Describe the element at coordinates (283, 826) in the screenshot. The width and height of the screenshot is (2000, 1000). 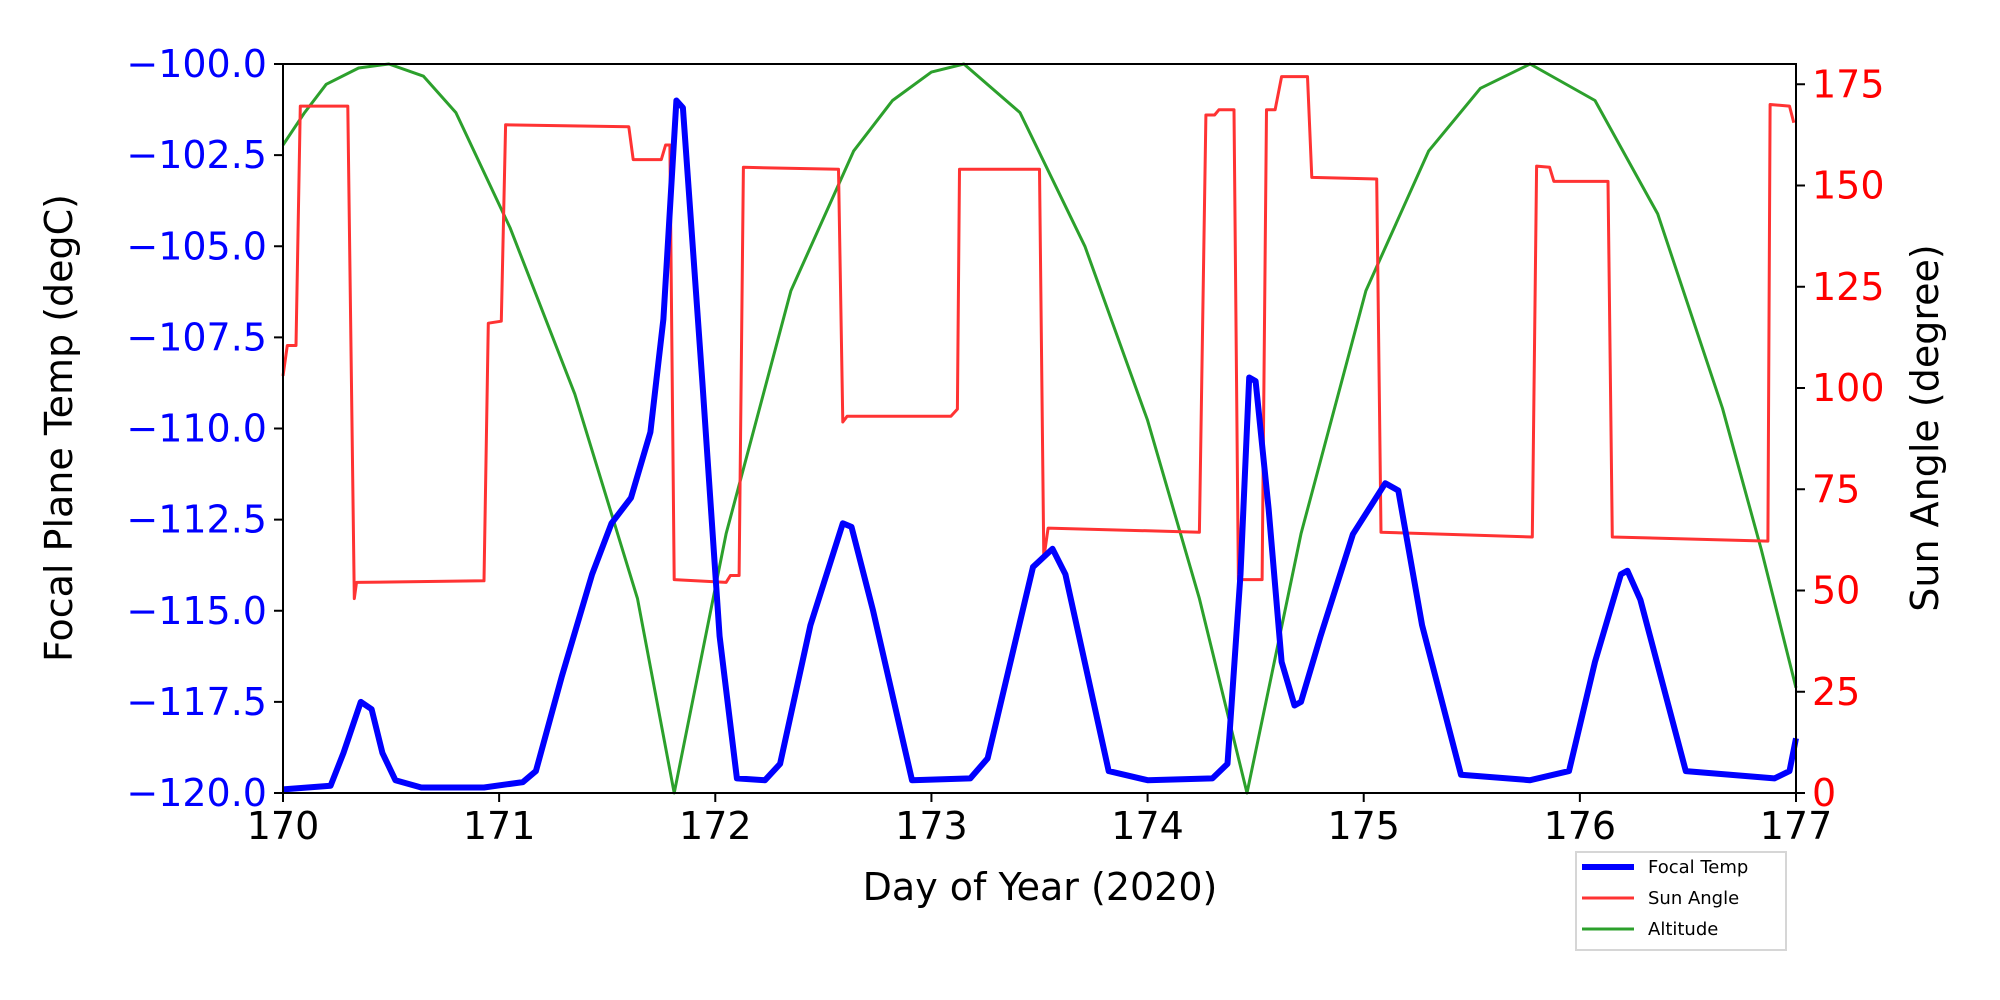
I see `x-tick-label: 170` at that location.